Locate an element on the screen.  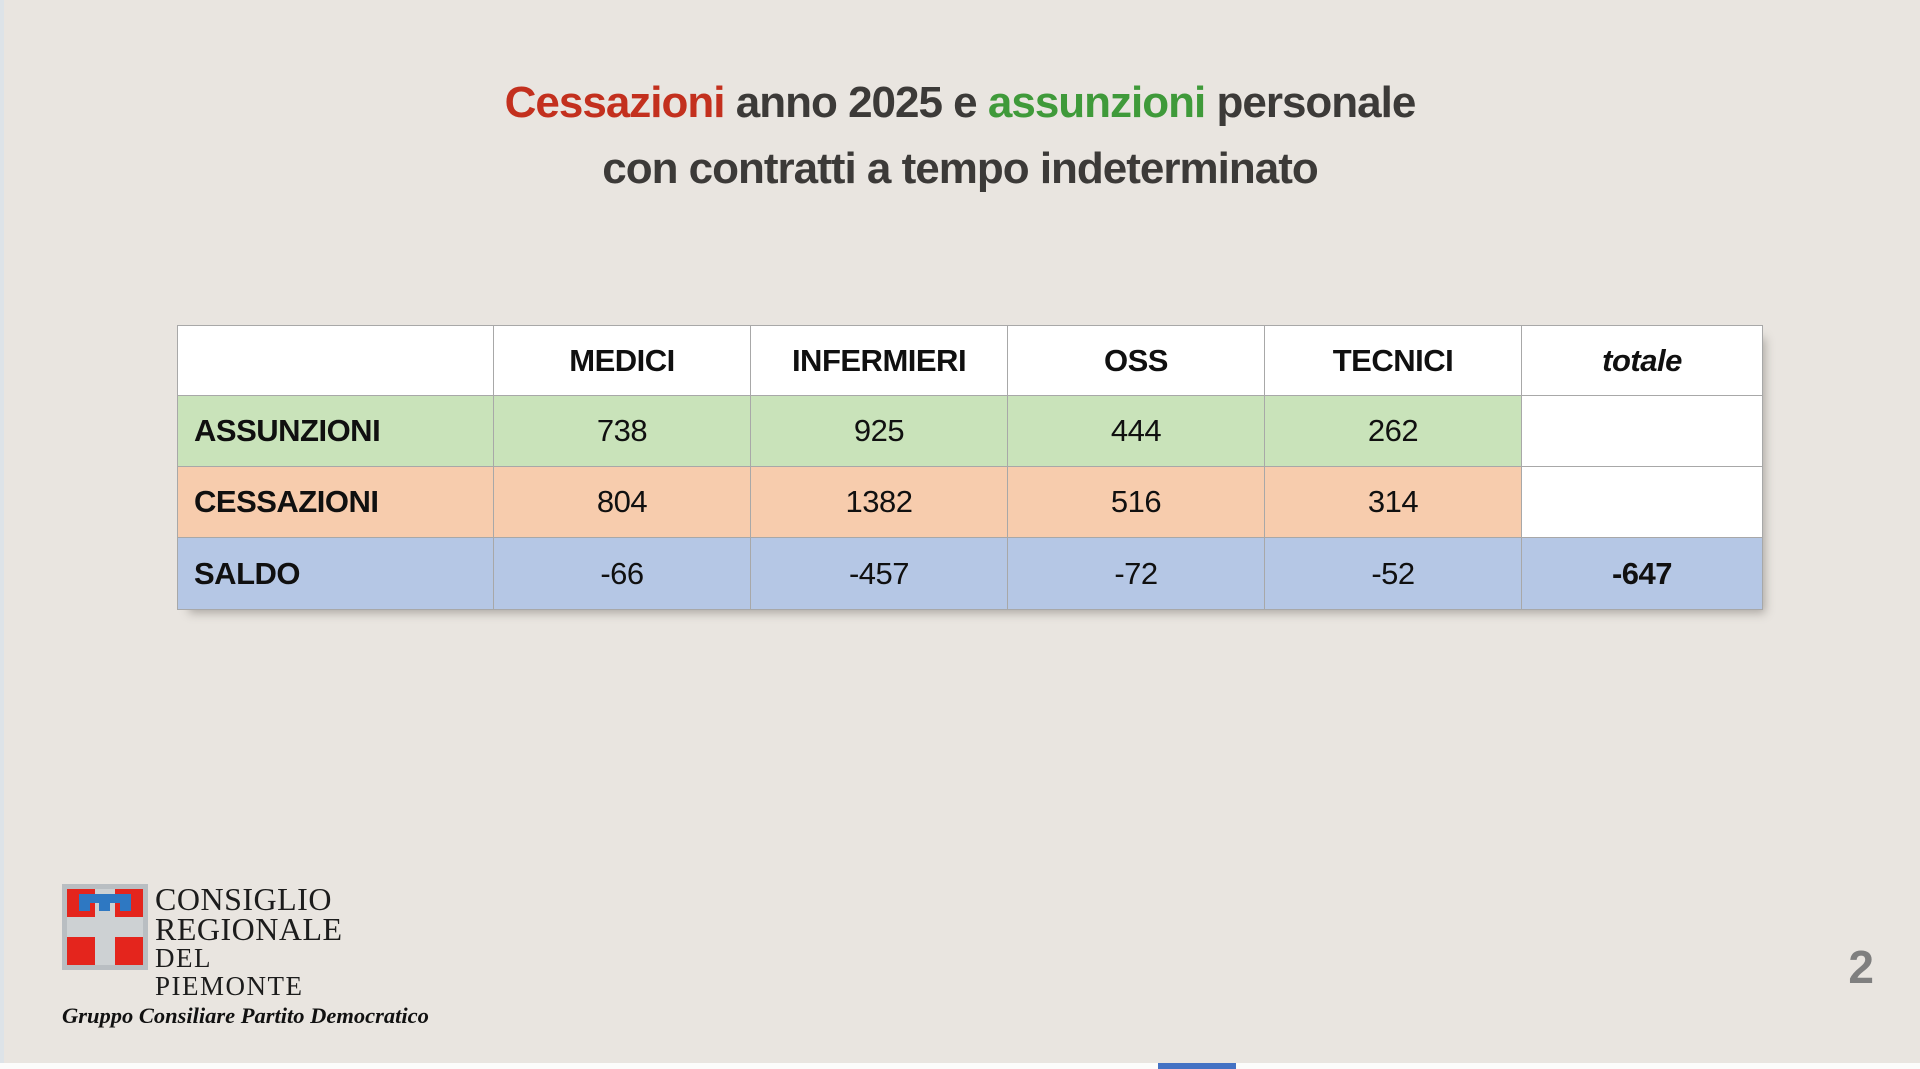
col-header-infermieri: INFERMIERI is located at coordinates (879, 361).